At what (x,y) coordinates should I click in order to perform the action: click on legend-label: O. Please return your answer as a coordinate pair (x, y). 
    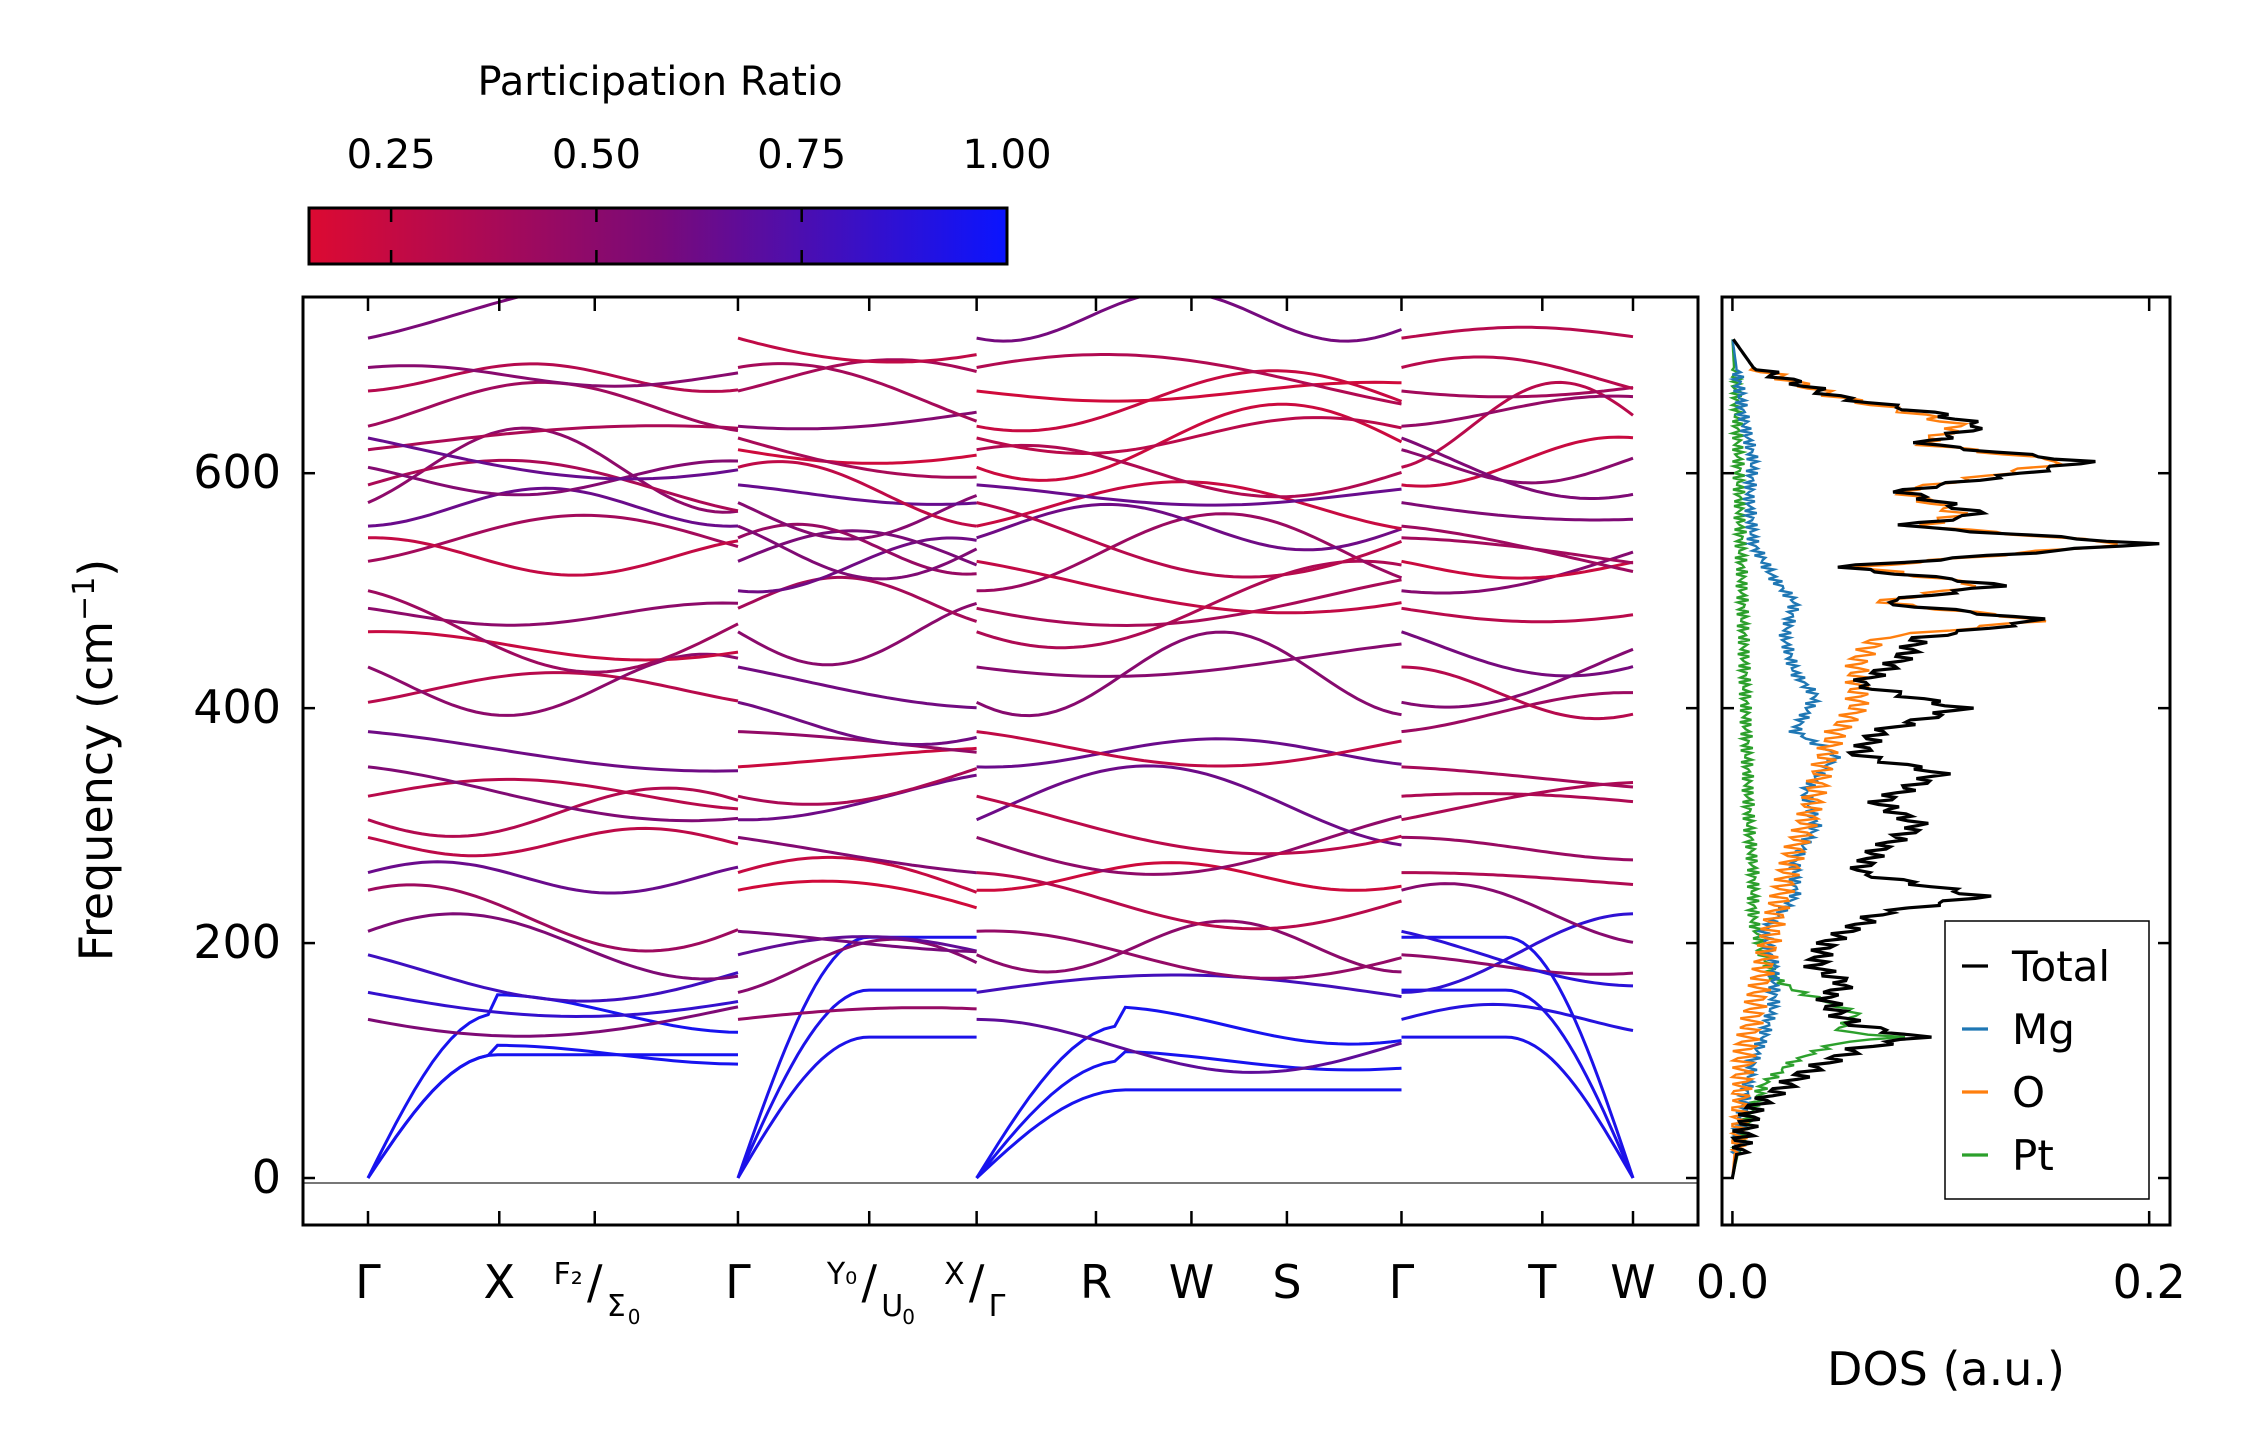
    Looking at the image, I should click on (2028, 1092).